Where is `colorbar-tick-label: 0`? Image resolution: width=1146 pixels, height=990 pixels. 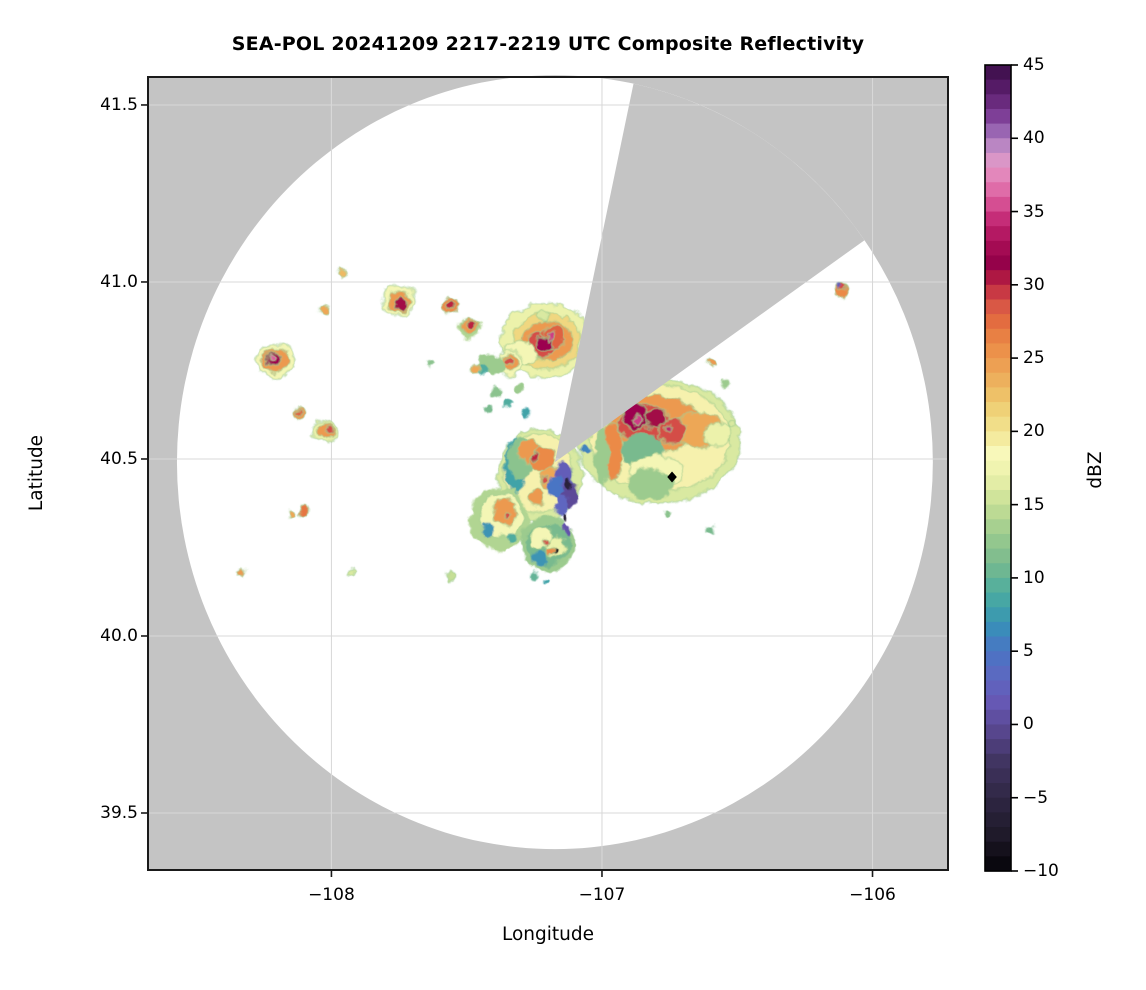 colorbar-tick-label: 0 is located at coordinates (1028, 724).